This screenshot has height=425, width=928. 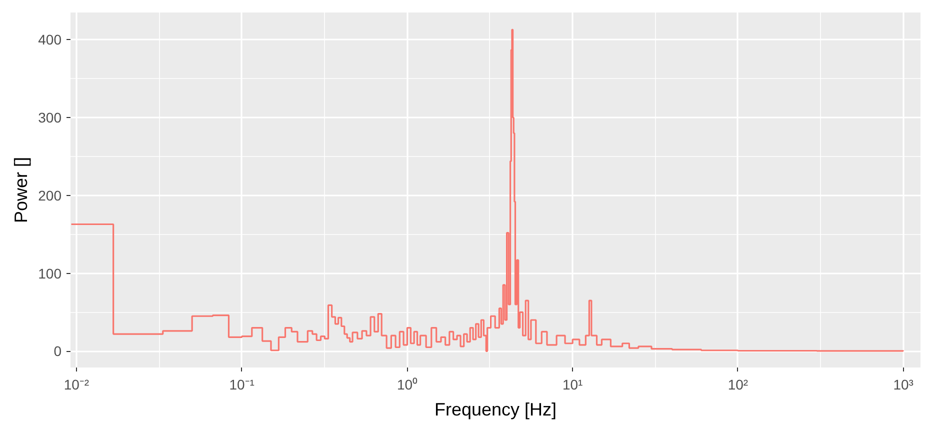 What do you see at coordinates (58, 351) in the screenshot?
I see `y-tick-label: 0` at bounding box center [58, 351].